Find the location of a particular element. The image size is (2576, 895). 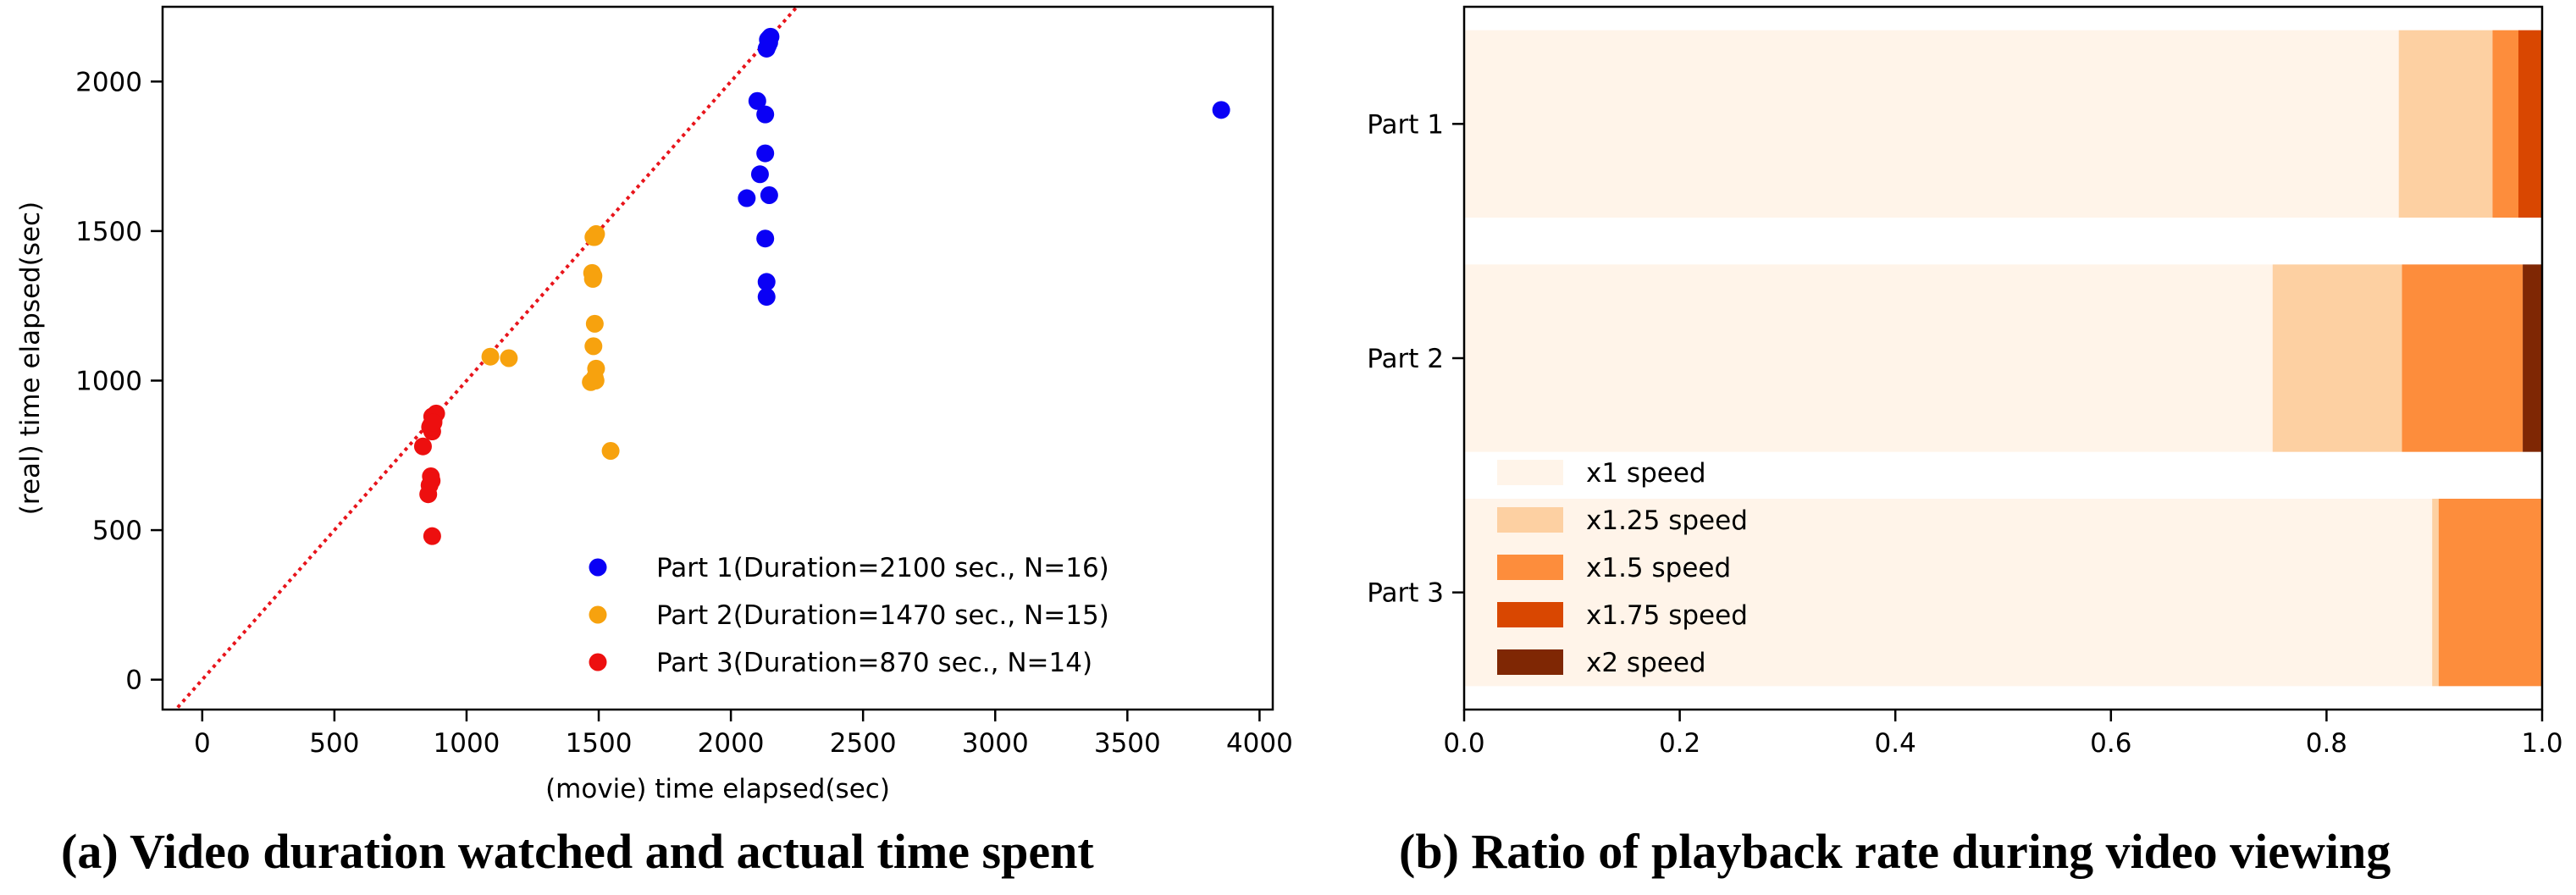

x-tick-label: 2000 is located at coordinates (731, 743).